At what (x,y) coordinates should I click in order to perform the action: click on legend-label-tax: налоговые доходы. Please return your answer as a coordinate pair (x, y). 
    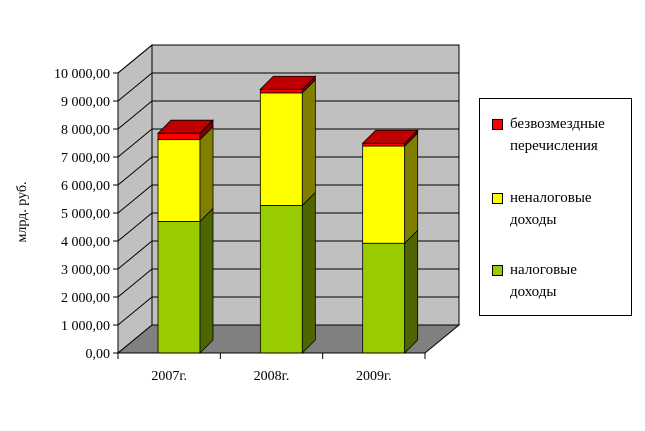
    Looking at the image, I should click on (543, 281).